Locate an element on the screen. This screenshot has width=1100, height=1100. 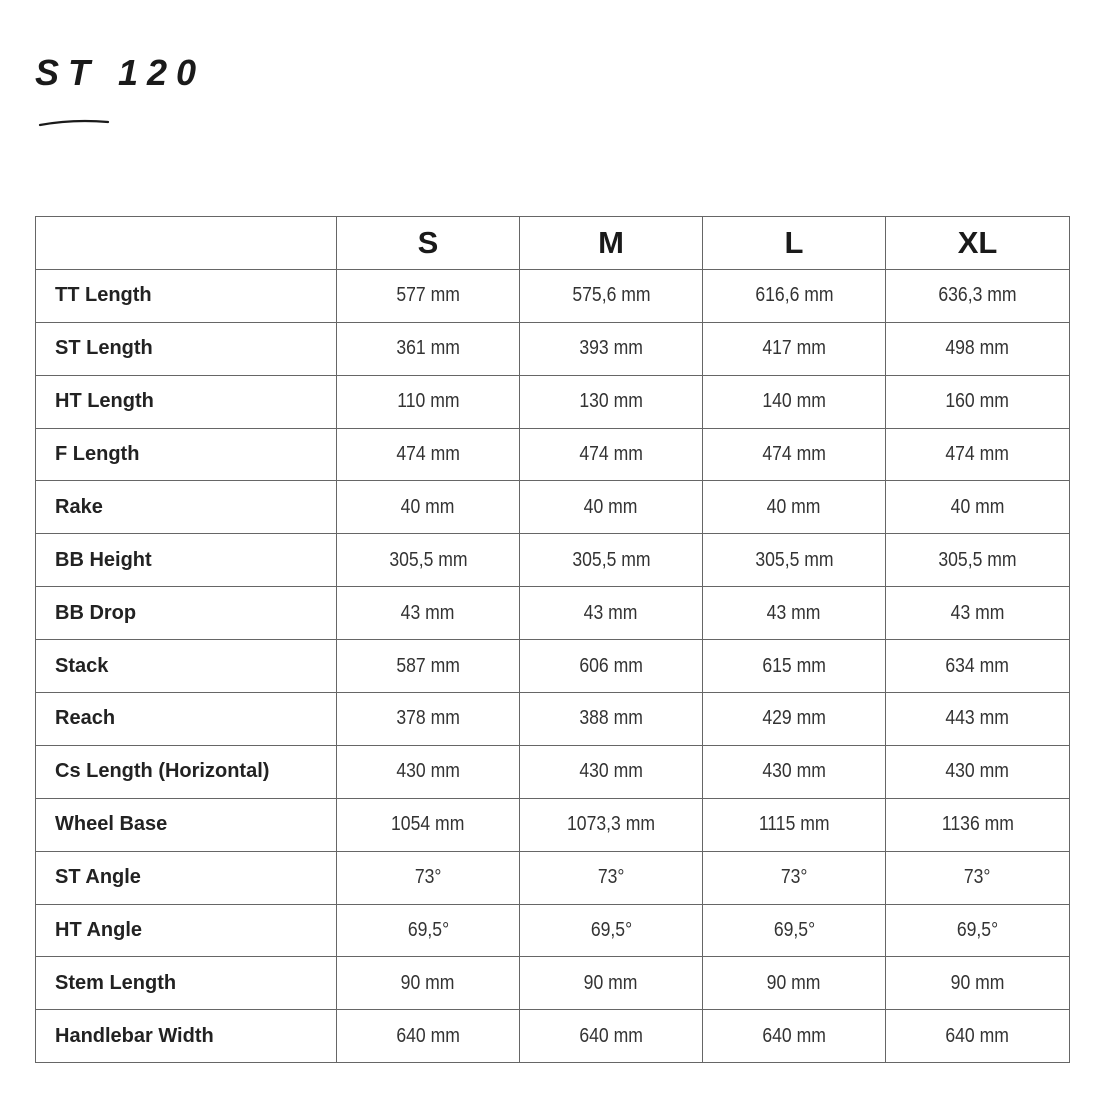
table-row: Wheel Base 1054 mm 1073,3 mm 1115 mm 1136 mm is located at coordinates (552, 824).